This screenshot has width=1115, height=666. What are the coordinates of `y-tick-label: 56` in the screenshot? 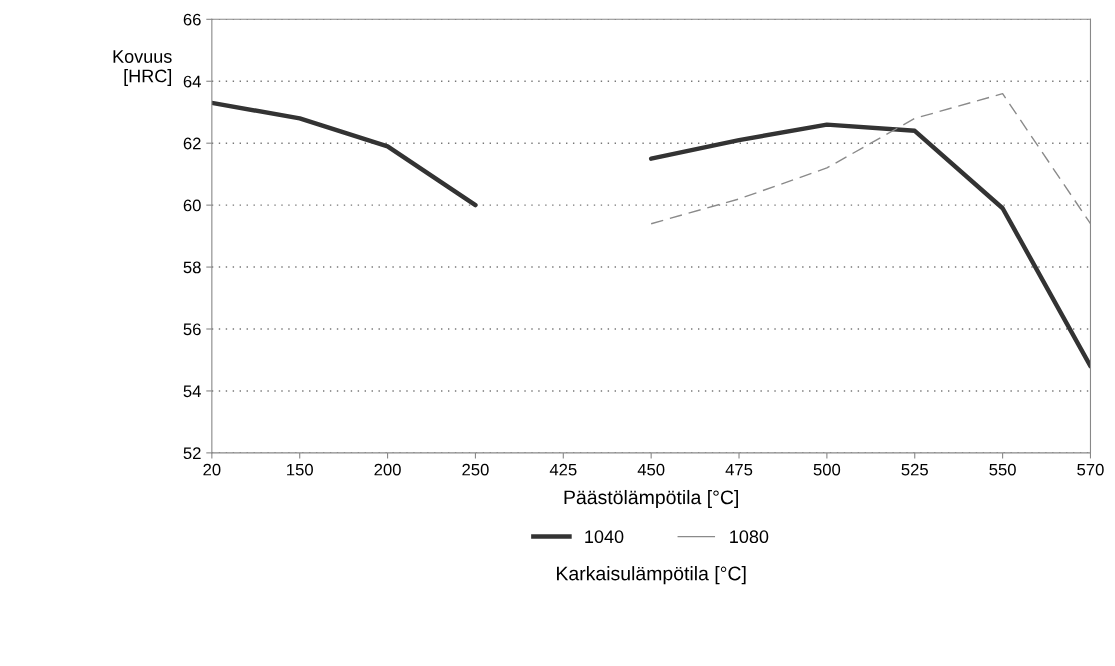 It's located at (192, 329).